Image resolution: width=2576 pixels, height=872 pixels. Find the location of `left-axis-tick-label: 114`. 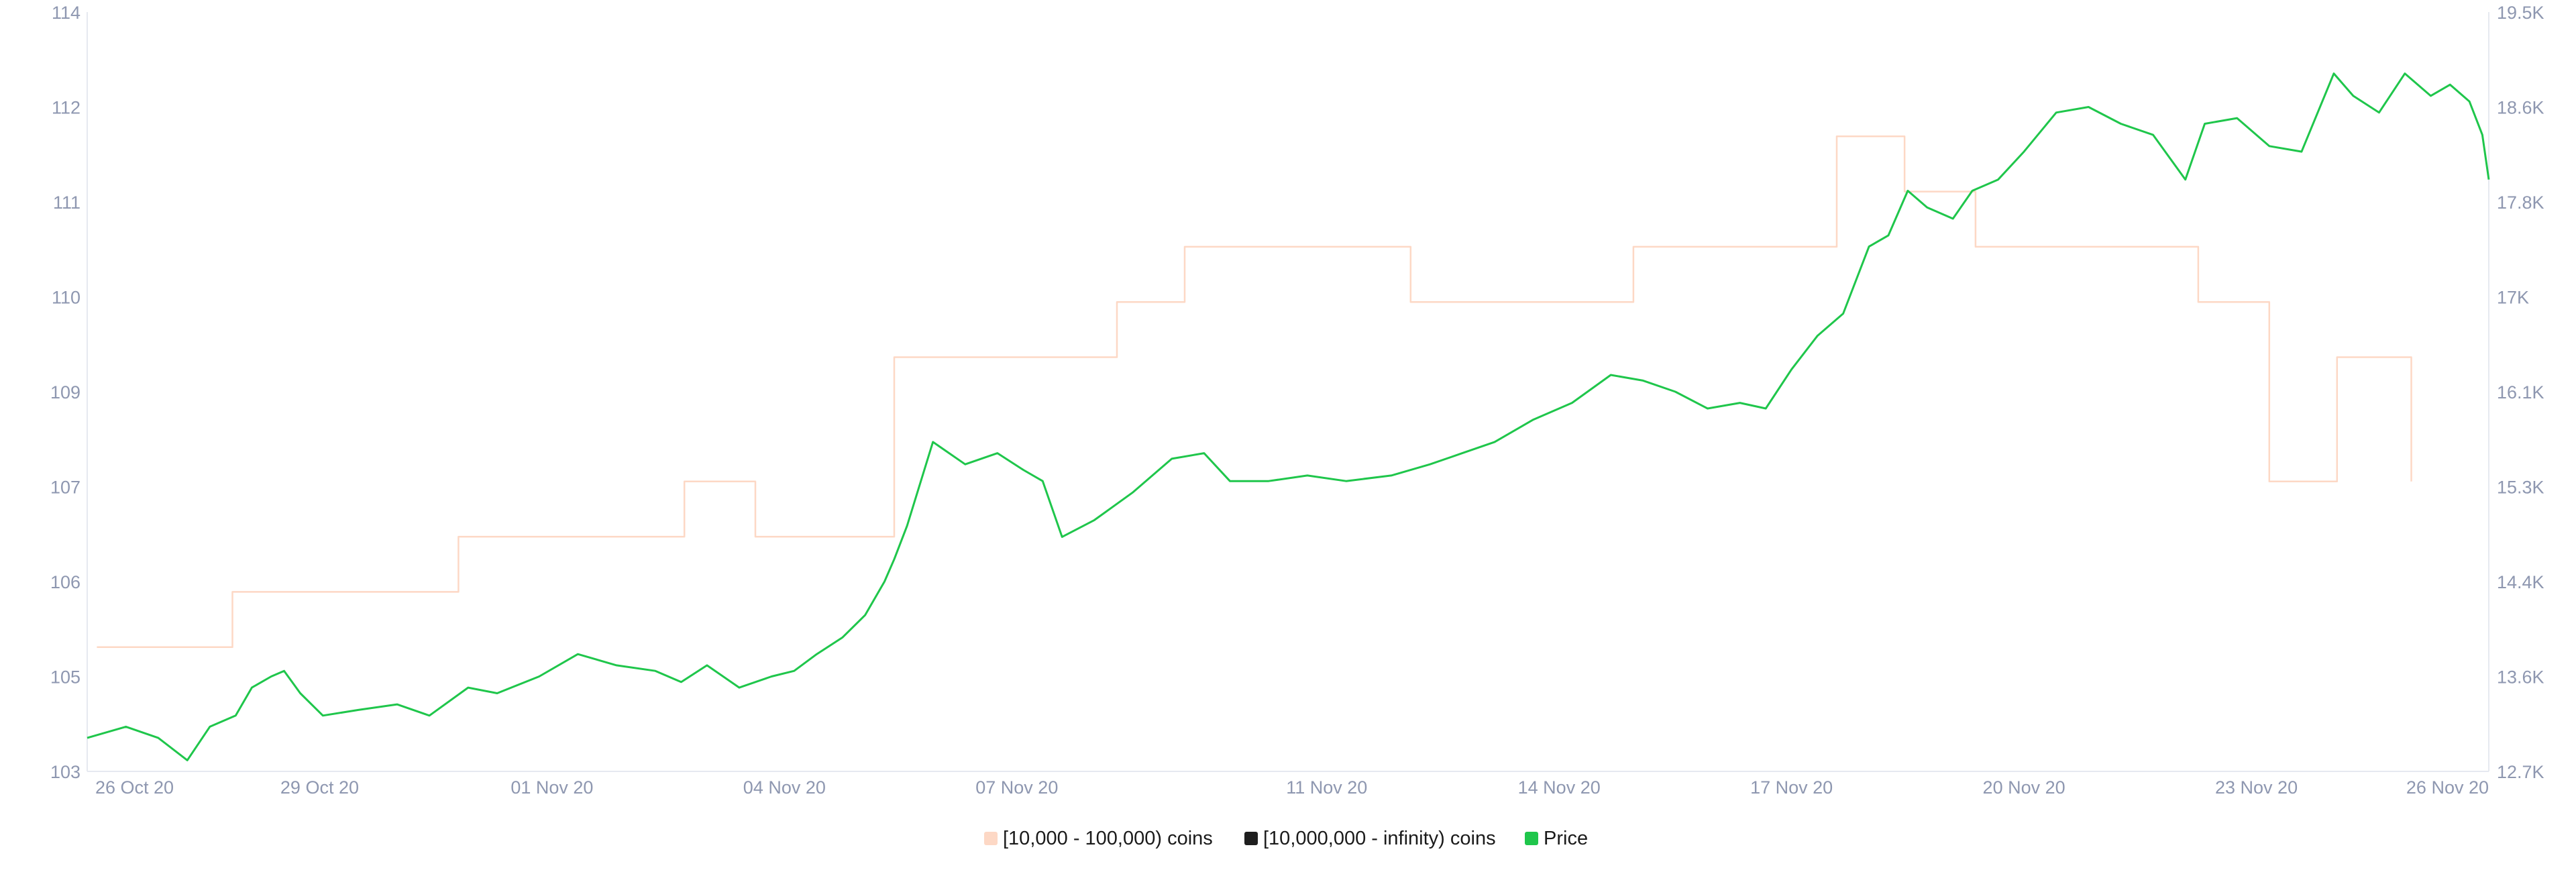

left-axis-tick-label: 114 is located at coordinates (66, 13).